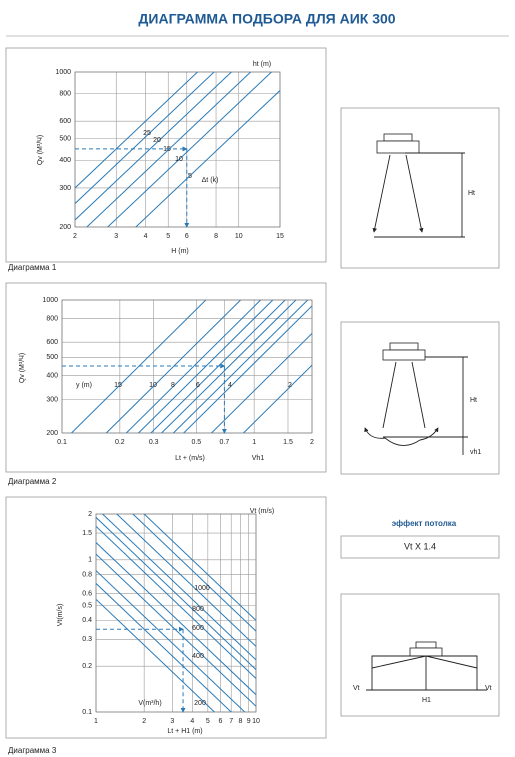 The image size is (515, 757). Describe the element at coordinates (262, 64) in the screenshot. I see `corner-label: ht (m)` at that location.